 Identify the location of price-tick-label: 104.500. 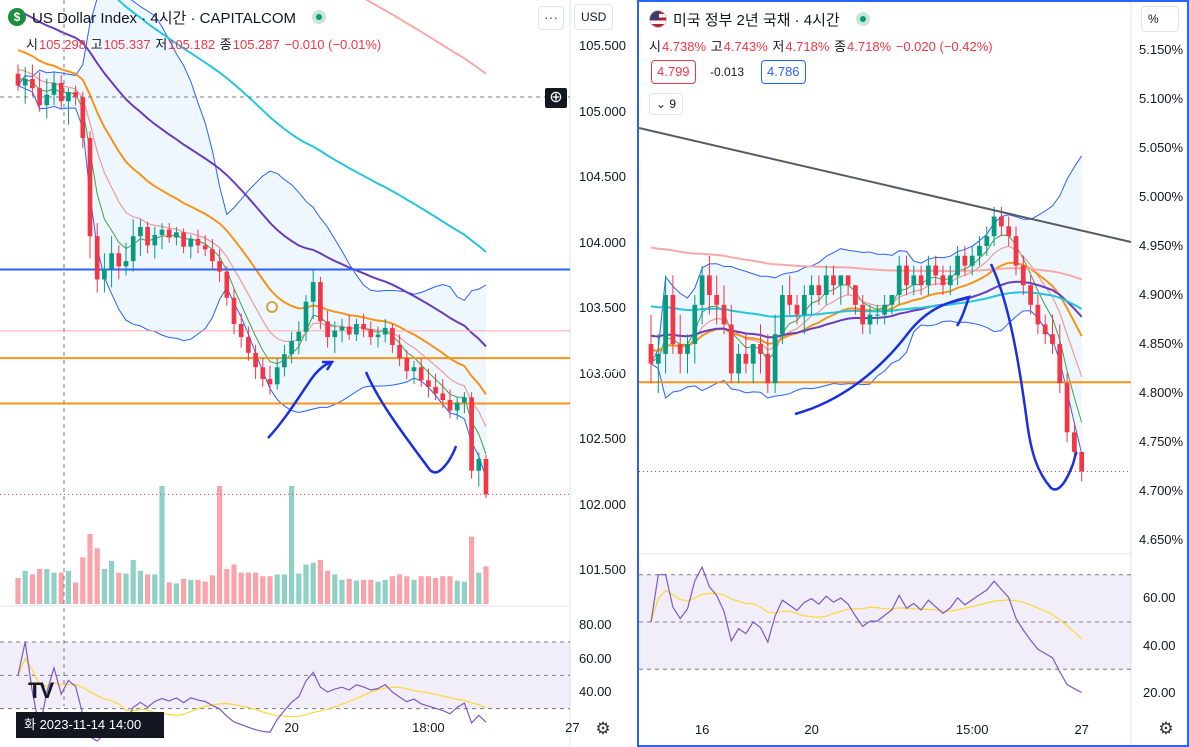
(602, 177).